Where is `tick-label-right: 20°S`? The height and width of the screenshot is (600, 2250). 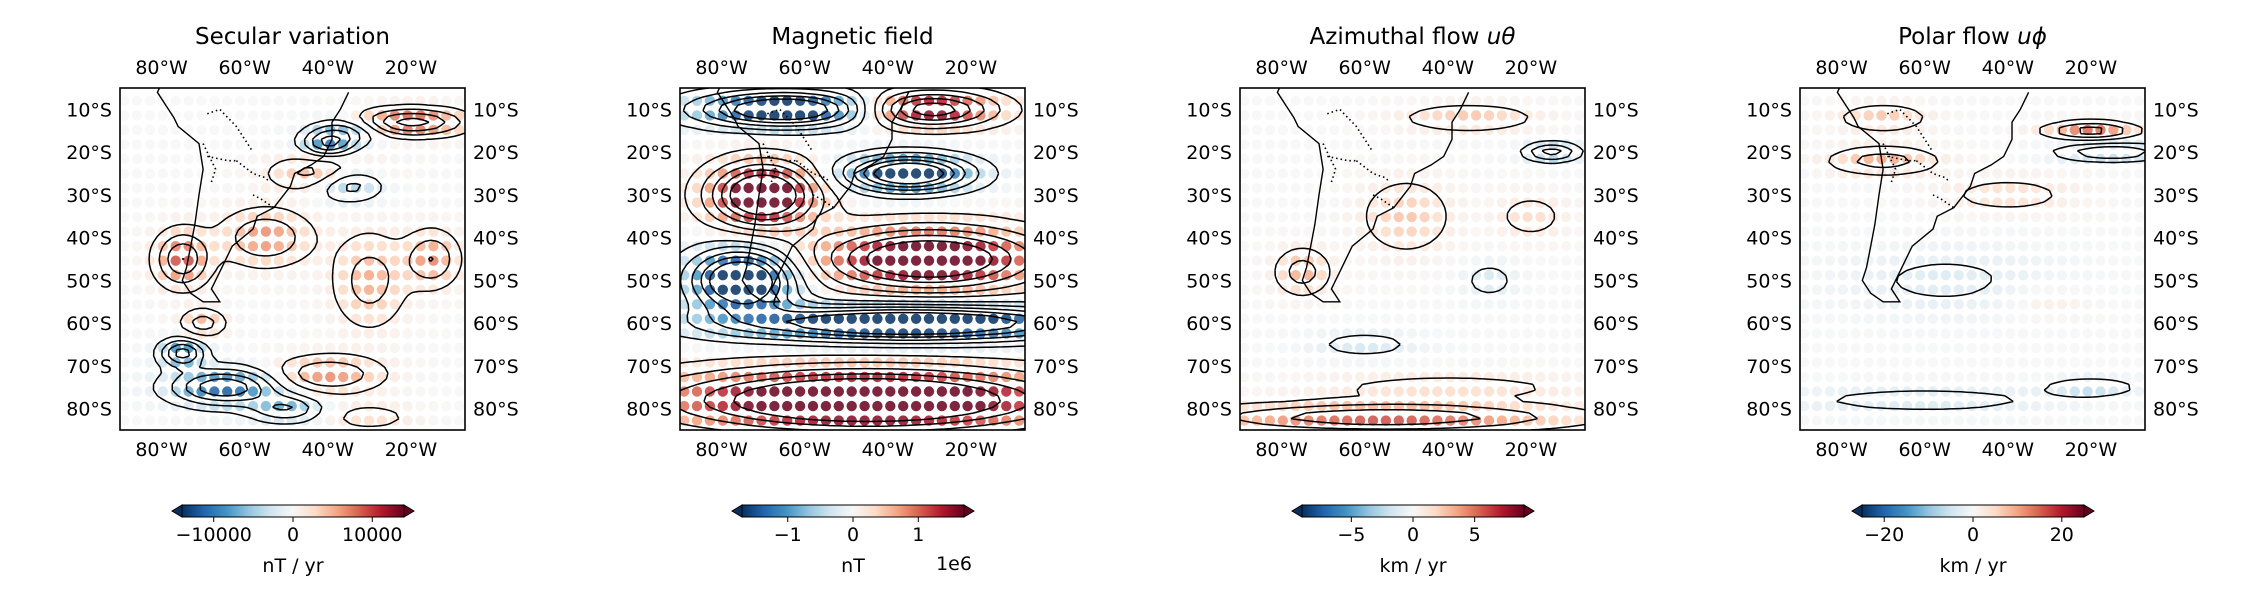
tick-label-right: 20°S is located at coordinates (2176, 153).